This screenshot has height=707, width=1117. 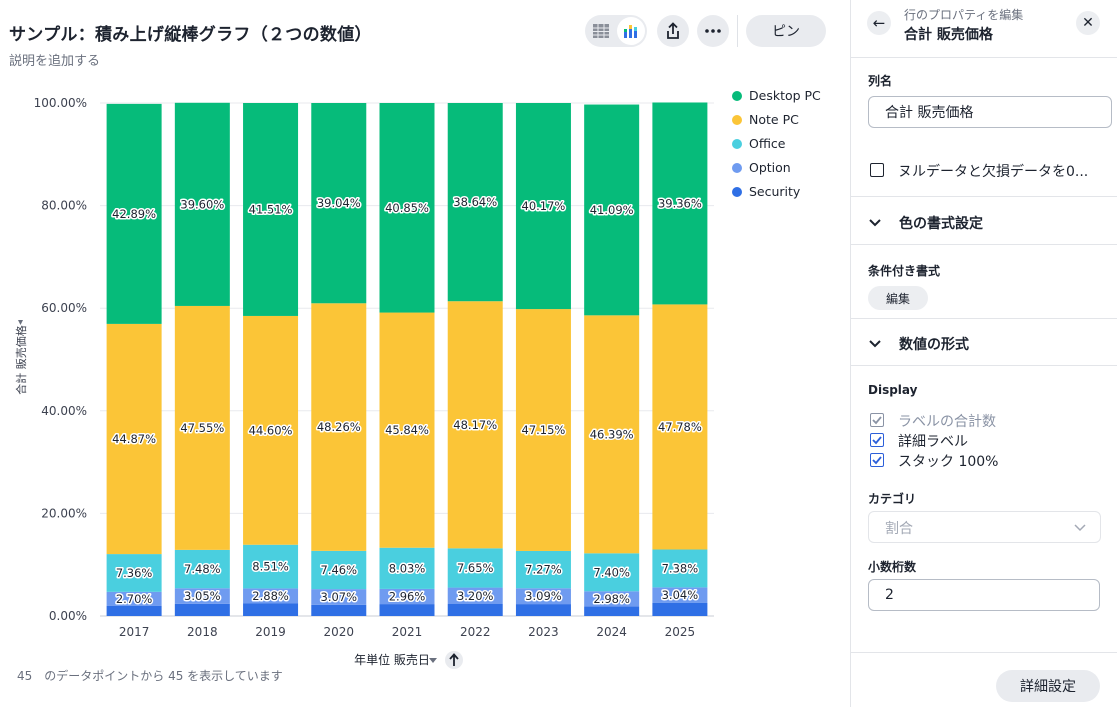 I want to click on more-options-button, so click(x=713, y=31).